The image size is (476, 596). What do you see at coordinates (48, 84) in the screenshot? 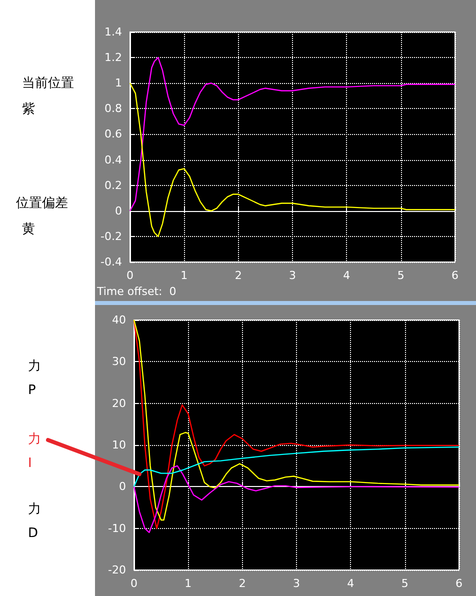
I see `text: 当前位置` at bounding box center [48, 84].